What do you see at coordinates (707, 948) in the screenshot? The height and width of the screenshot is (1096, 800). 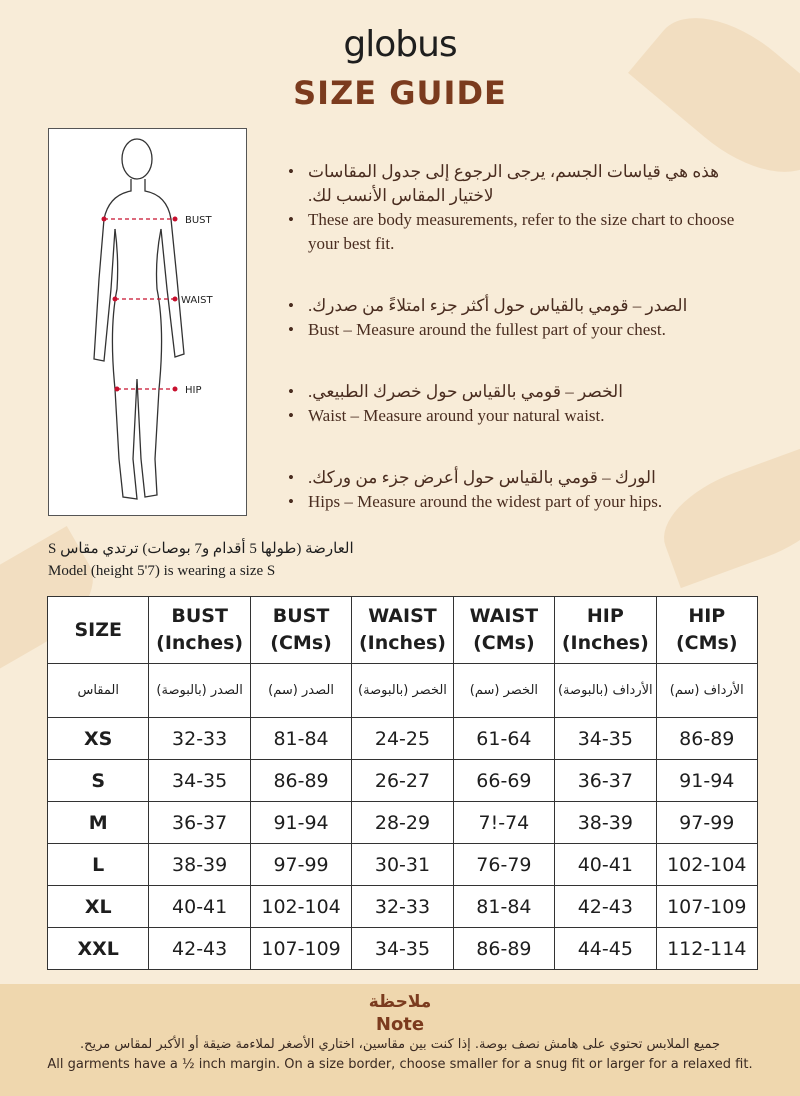 I see `measurement-cell: 112-114` at bounding box center [707, 948].